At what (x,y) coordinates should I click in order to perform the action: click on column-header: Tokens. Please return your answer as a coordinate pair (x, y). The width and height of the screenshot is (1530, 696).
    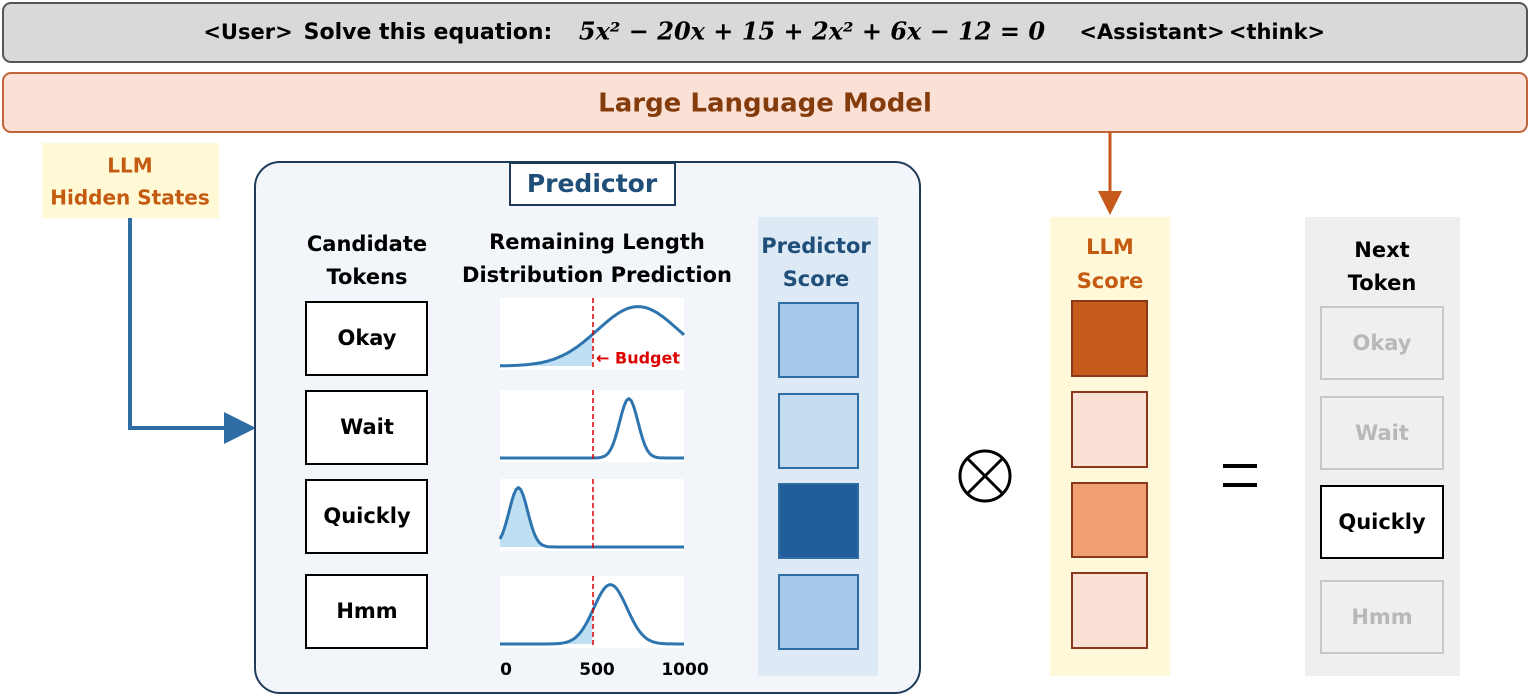
    Looking at the image, I should click on (366, 277).